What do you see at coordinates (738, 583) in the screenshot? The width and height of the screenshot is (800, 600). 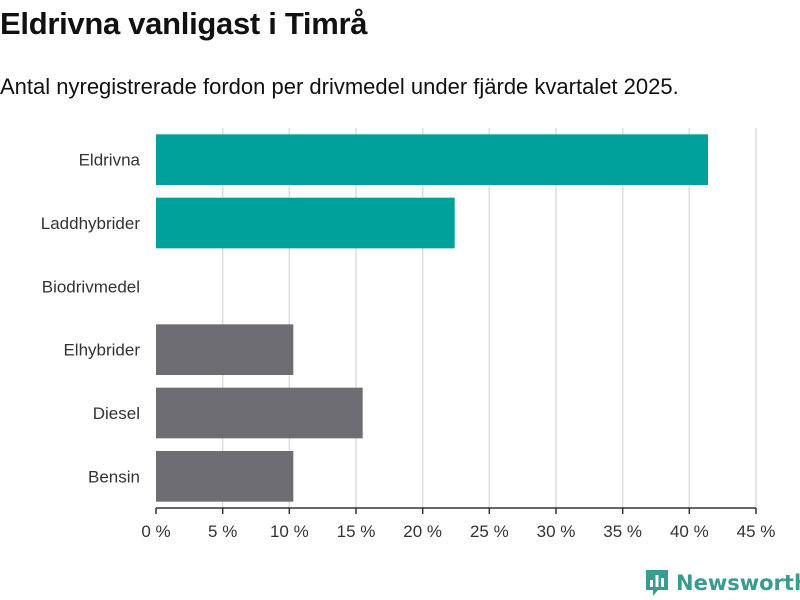 I see `brand-name: Newsworthy` at bounding box center [738, 583].